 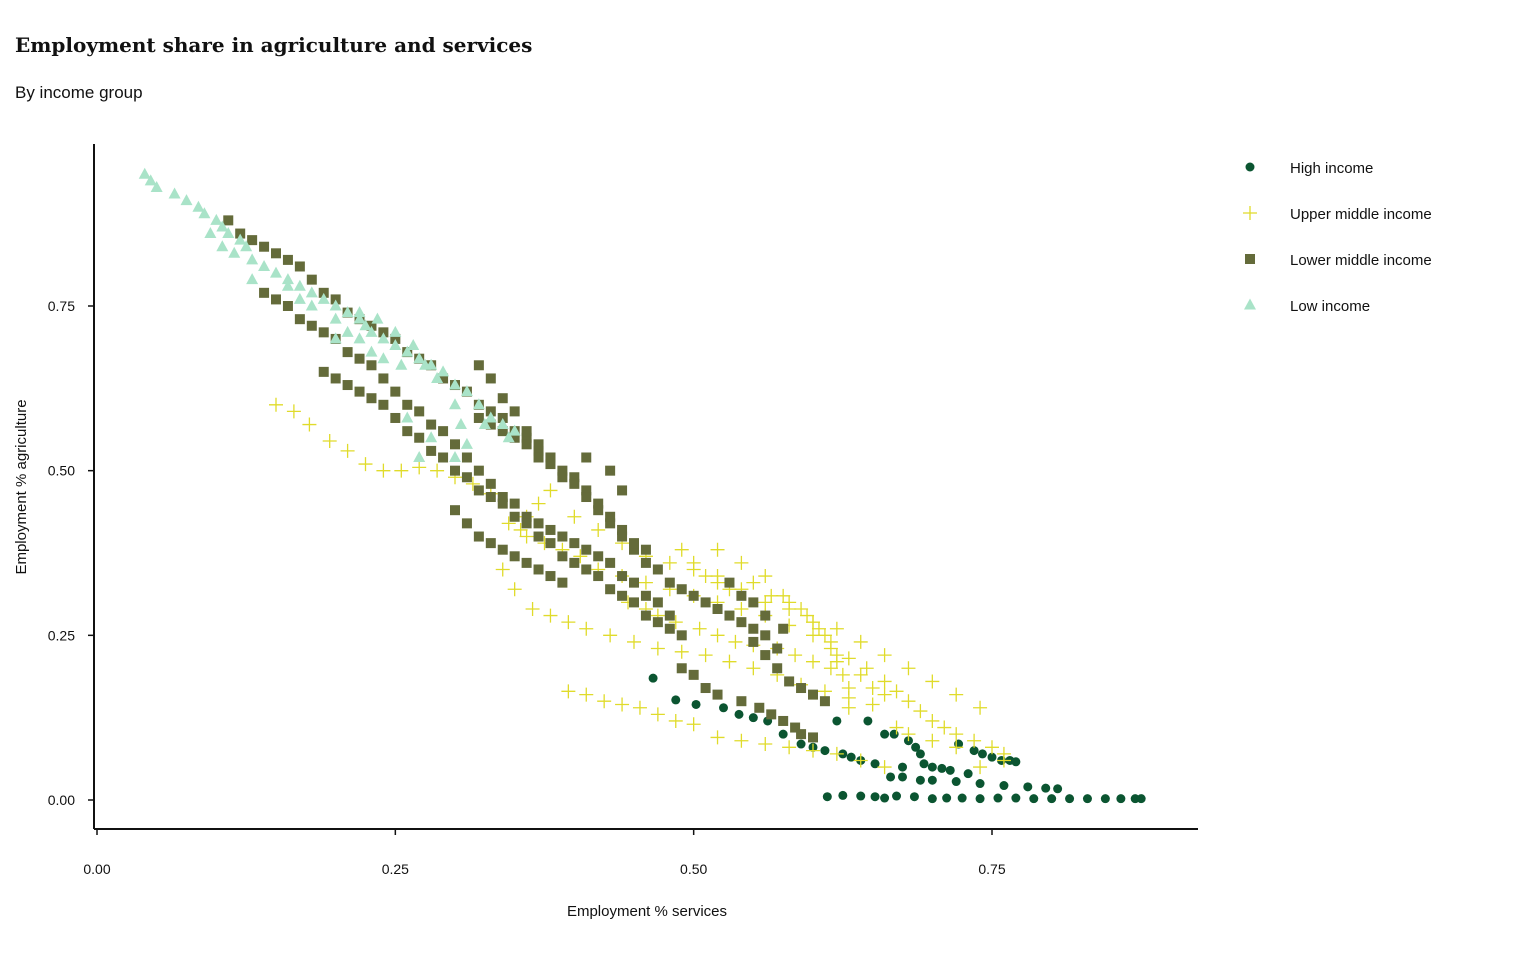 What do you see at coordinates (1307, 306) in the screenshot?
I see `legend-item: Low income` at bounding box center [1307, 306].